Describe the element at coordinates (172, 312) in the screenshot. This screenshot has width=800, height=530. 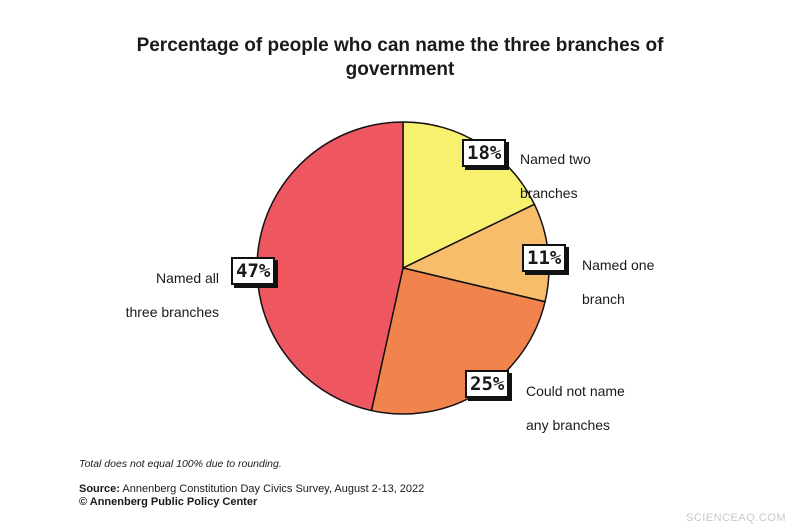
I see `label-named-all-line2: three branches` at that location.